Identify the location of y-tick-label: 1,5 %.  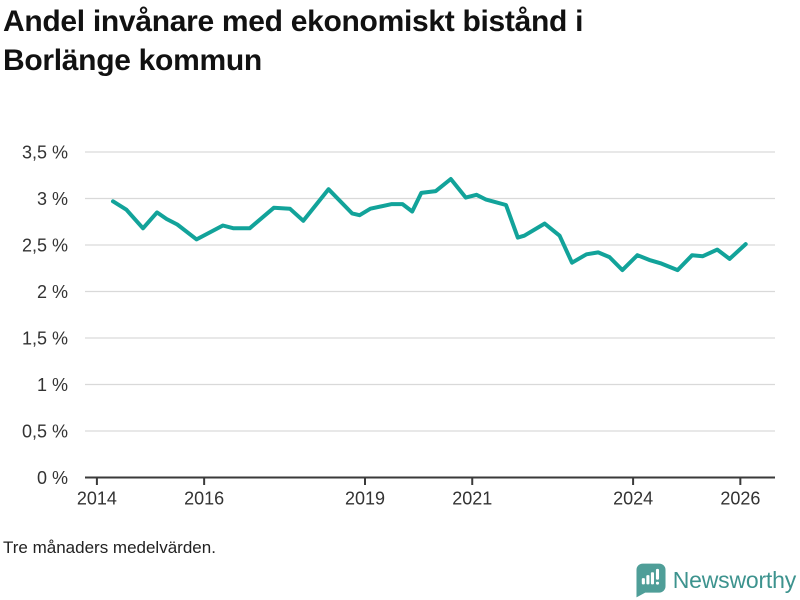
(45, 339).